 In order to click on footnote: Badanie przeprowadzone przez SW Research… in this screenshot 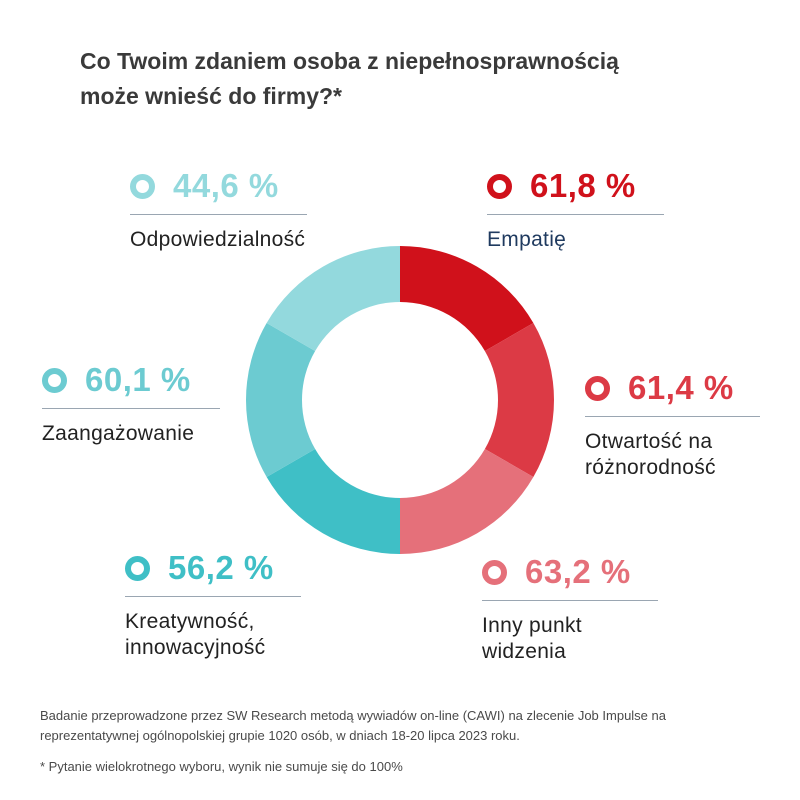, I will do `click(400, 726)`.